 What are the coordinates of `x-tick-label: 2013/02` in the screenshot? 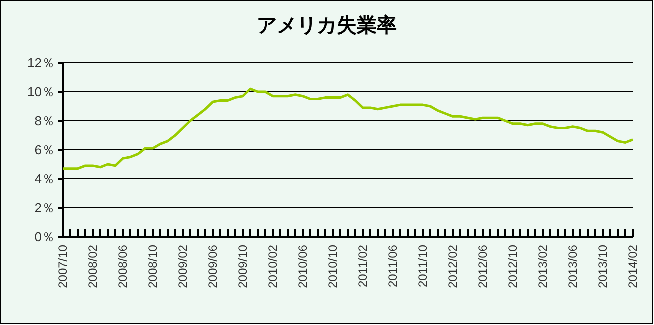 It's located at (543, 266).